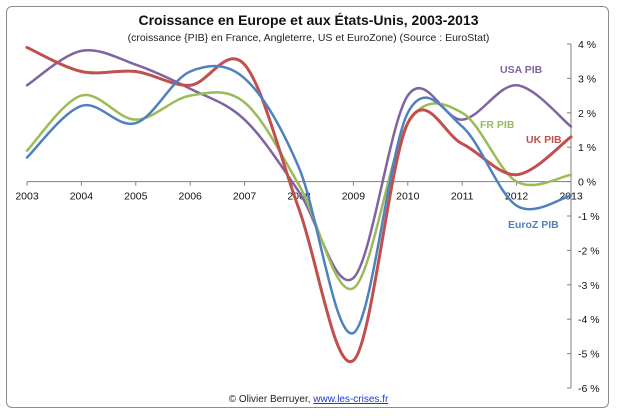 This screenshot has width=617, height=416. What do you see at coordinates (589, 286) in the screenshot?
I see `y-tick-label: -3 %` at bounding box center [589, 286].